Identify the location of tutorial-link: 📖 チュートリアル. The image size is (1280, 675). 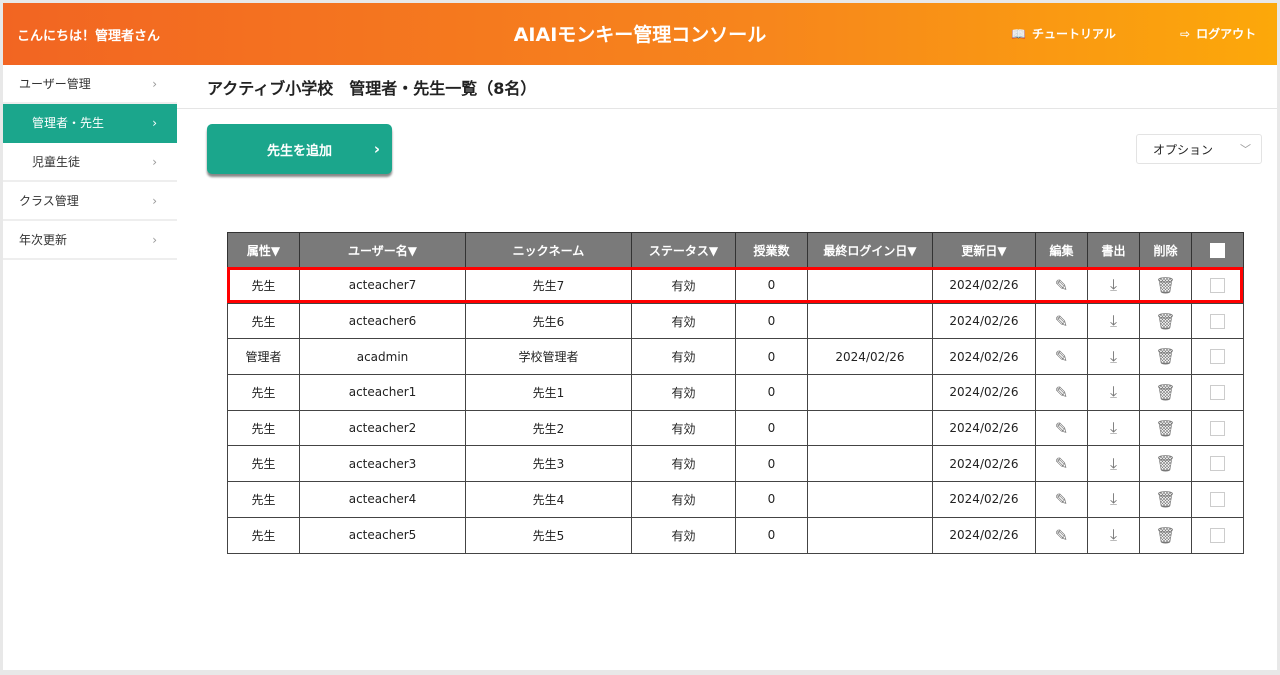
(1063, 33).